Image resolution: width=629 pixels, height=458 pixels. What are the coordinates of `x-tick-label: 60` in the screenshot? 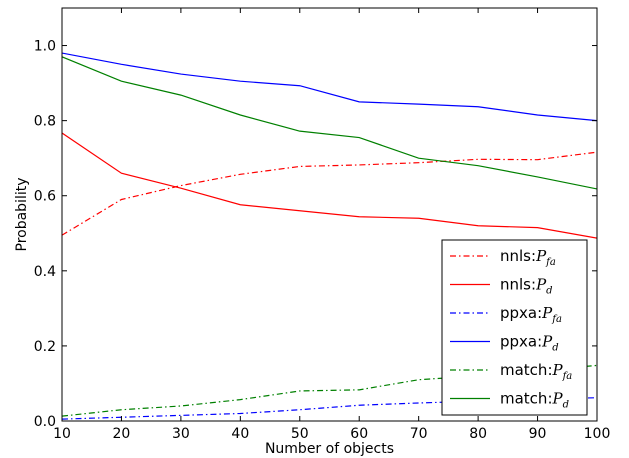 It's located at (359, 434).